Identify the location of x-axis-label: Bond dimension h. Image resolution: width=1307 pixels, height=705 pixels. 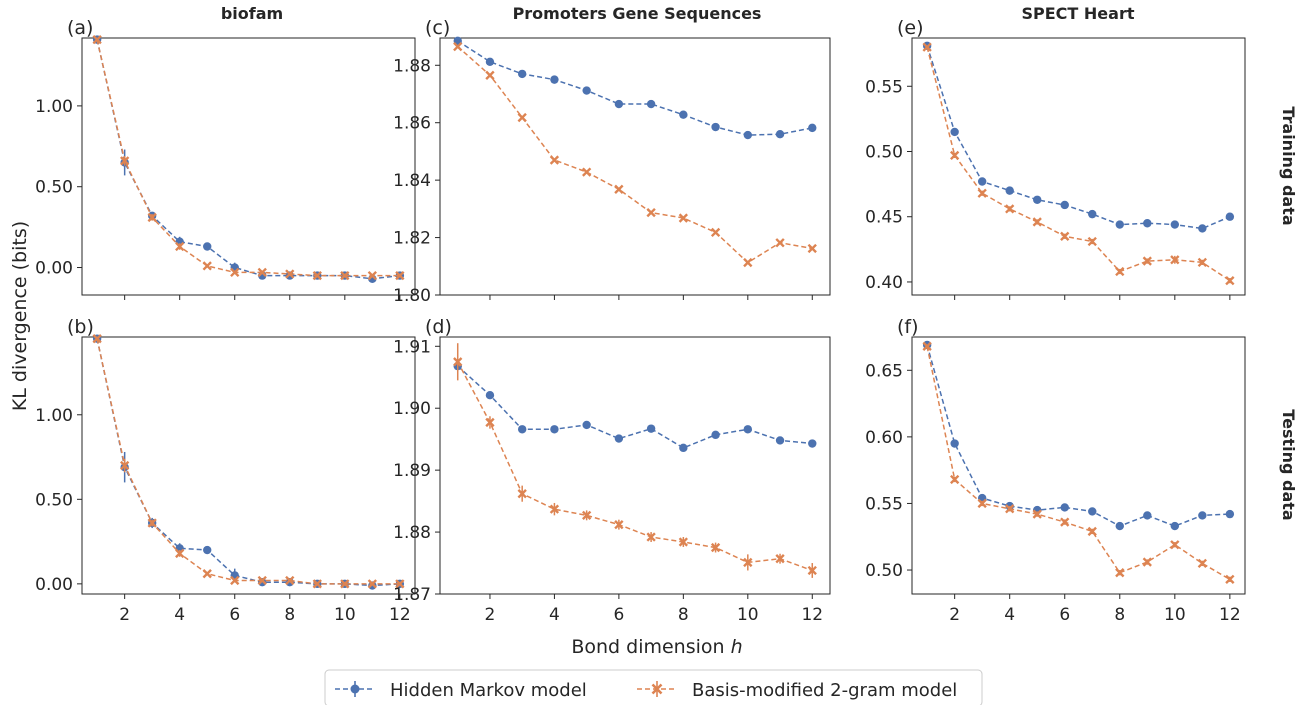
(656, 647).